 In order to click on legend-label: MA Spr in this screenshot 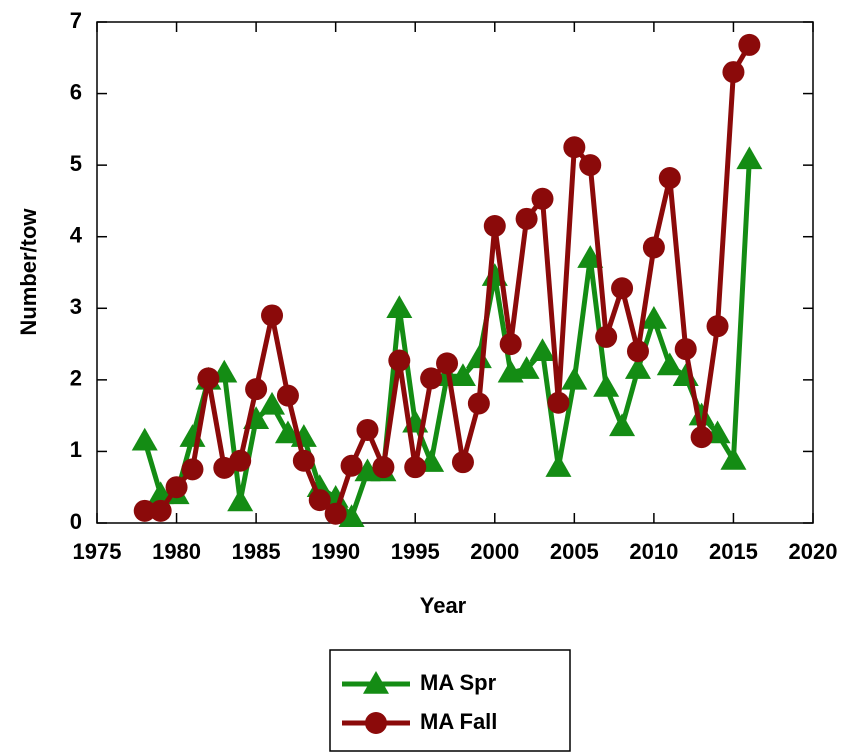, I will do `click(458, 682)`.